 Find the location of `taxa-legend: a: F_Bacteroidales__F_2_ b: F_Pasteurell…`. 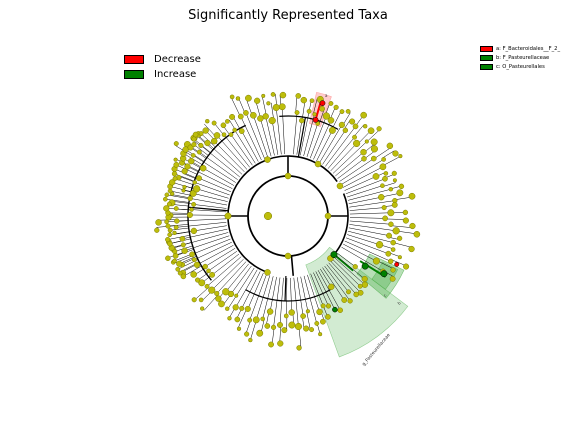

taxa-legend: a: F_Bacteroidales__F_2_ b: F_Pasteurell… is located at coordinates (520, 57).